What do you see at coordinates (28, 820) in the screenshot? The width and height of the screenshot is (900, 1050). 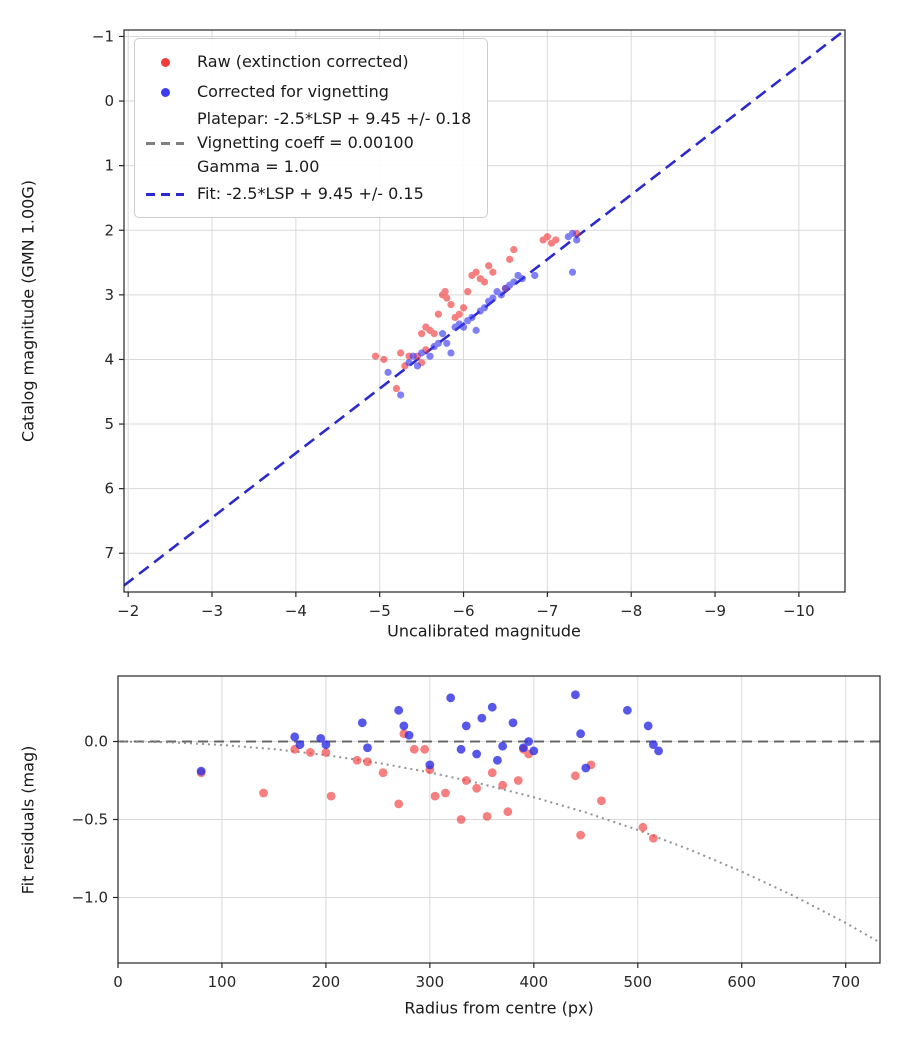 I see `y-axis-label-bottom: Fit residuals (mag)` at bounding box center [28, 820].